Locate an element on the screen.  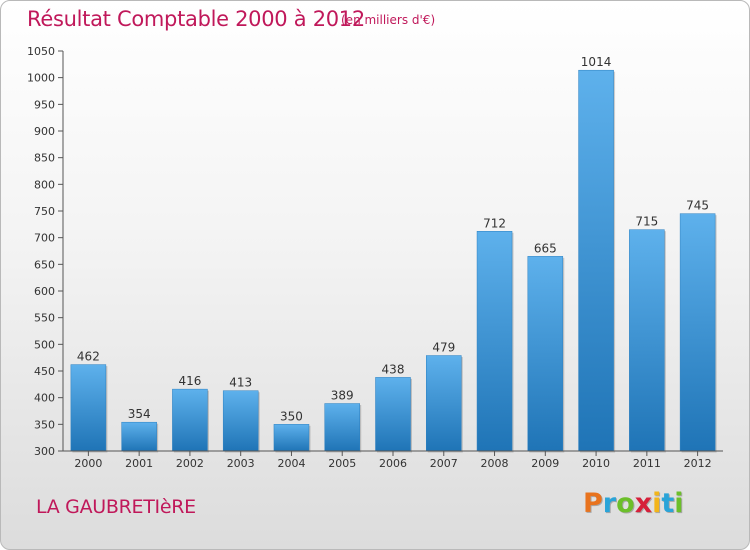
x-tick-label: 2006 is located at coordinates (393, 463).